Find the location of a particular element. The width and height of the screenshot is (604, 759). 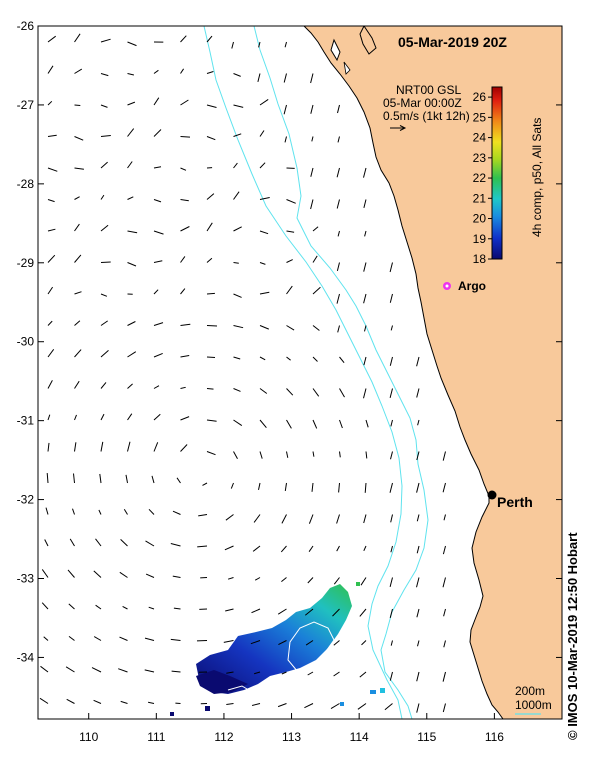

colorbar-tick-label: 21 is located at coordinates (480, 198).